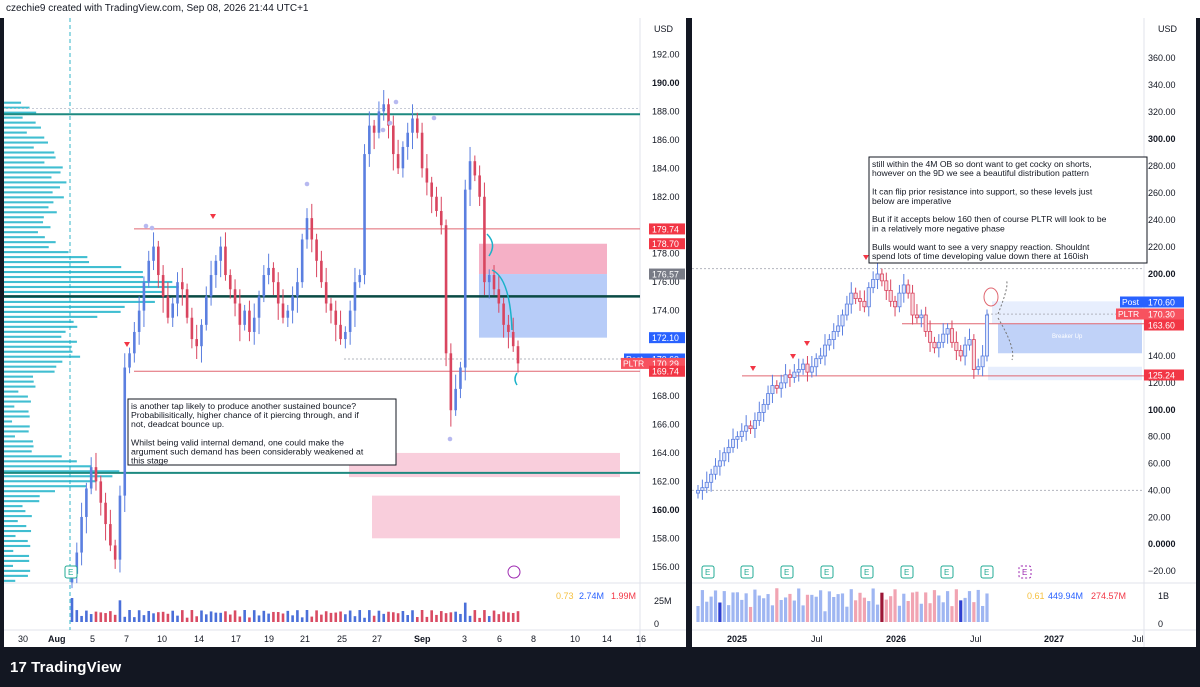 The width and height of the screenshot is (1200, 687). I want to click on volume-axis-top: 1B, so click(1163, 596).